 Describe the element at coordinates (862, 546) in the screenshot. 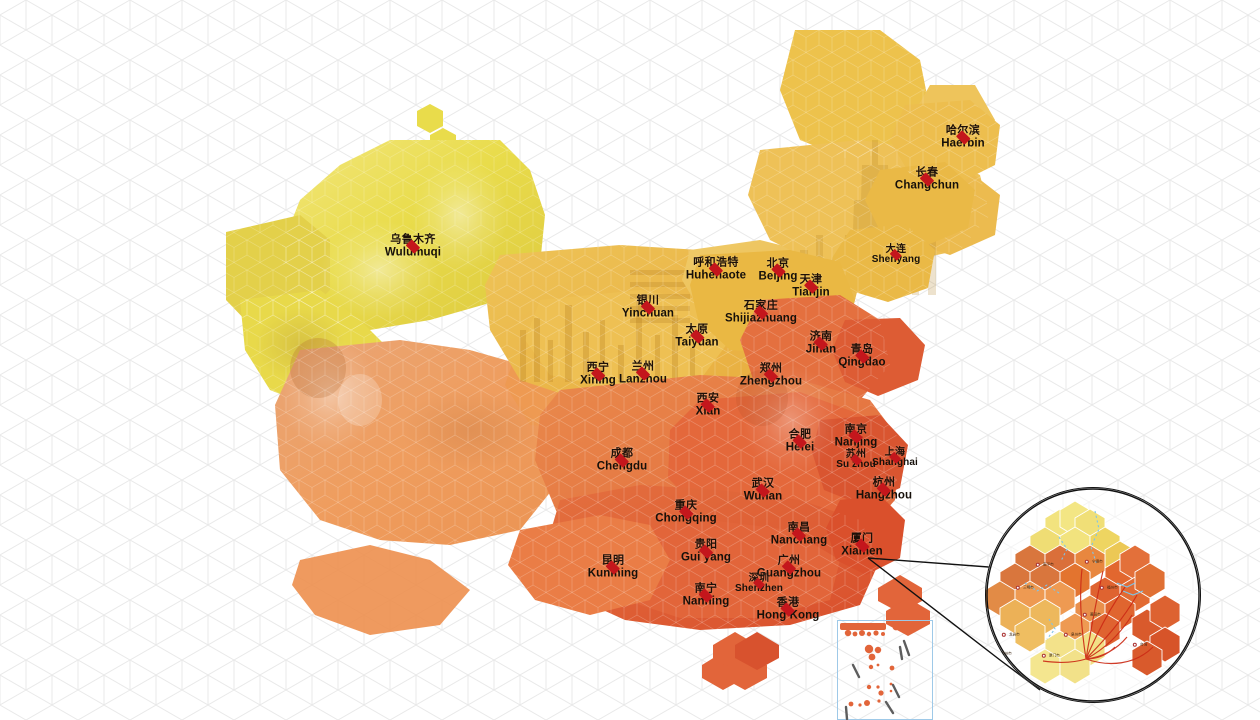

I see `city-label-xiamen: 厦门Xiamen` at that location.